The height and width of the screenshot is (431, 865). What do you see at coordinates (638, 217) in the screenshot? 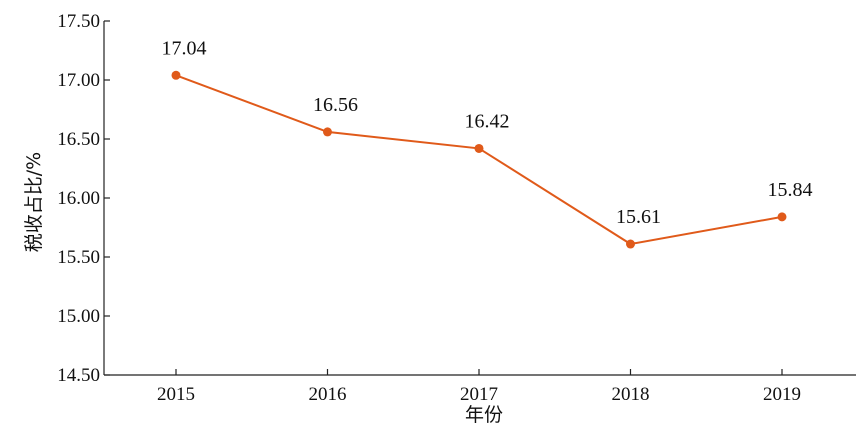
I see `data-label: 15.61` at bounding box center [638, 217].